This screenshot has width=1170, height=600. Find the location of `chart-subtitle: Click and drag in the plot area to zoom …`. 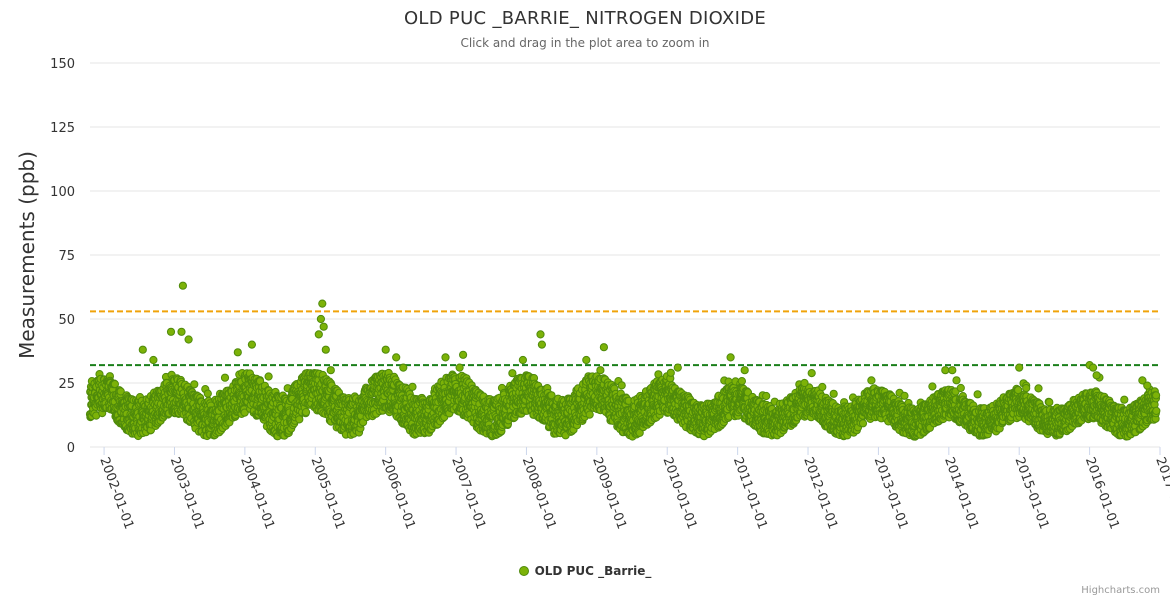

chart-subtitle: Click and drag in the plot area to zoom … is located at coordinates (585, 43).